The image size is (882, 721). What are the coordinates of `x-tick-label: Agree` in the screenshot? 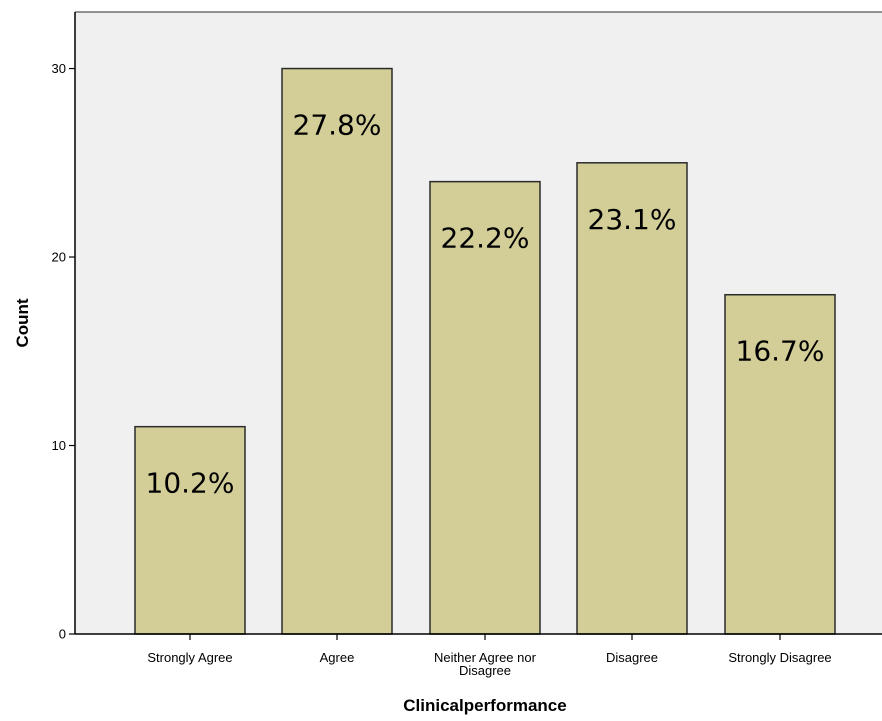 It's located at (337, 657).